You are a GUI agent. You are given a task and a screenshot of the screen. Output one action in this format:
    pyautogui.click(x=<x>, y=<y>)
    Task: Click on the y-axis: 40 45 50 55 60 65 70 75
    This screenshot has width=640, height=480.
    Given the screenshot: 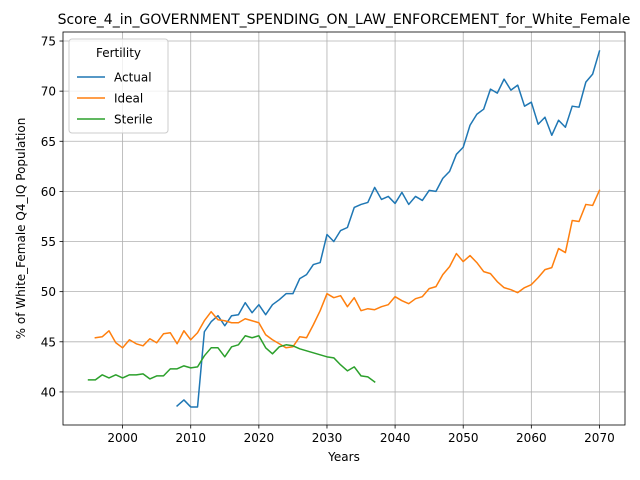 What is the action you would take?
    pyautogui.click(x=52, y=217)
    